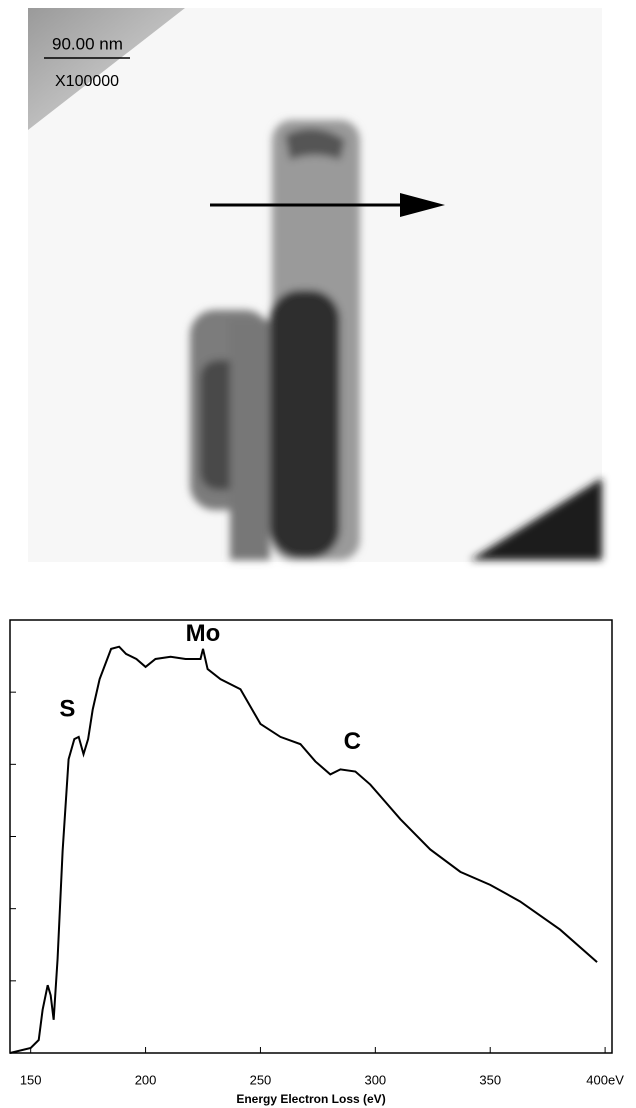 This screenshot has height=1108, width=636. I want to click on image-corner, so click(106, 69).